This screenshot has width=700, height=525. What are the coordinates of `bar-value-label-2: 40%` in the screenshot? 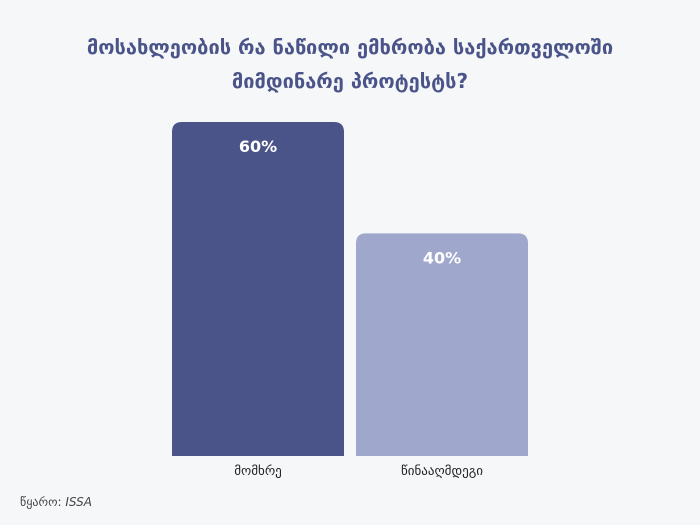 It's located at (442, 257).